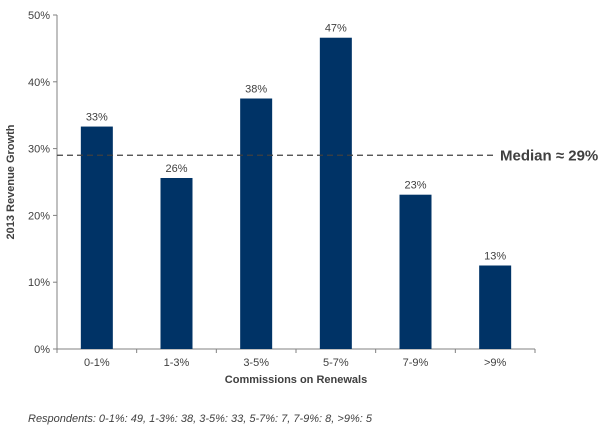  I want to click on y-tick-label: 50%, so click(39, 16).